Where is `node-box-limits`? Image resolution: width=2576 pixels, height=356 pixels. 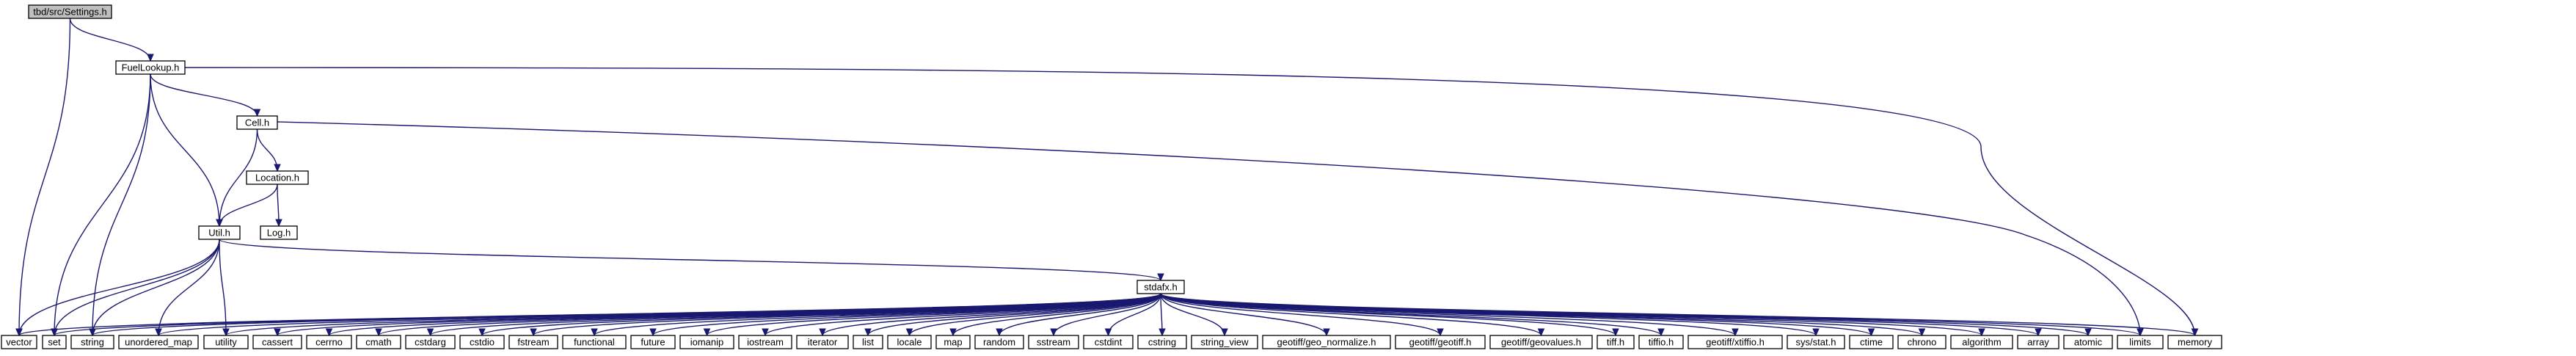 node-box-limits is located at coordinates (2140, 342).